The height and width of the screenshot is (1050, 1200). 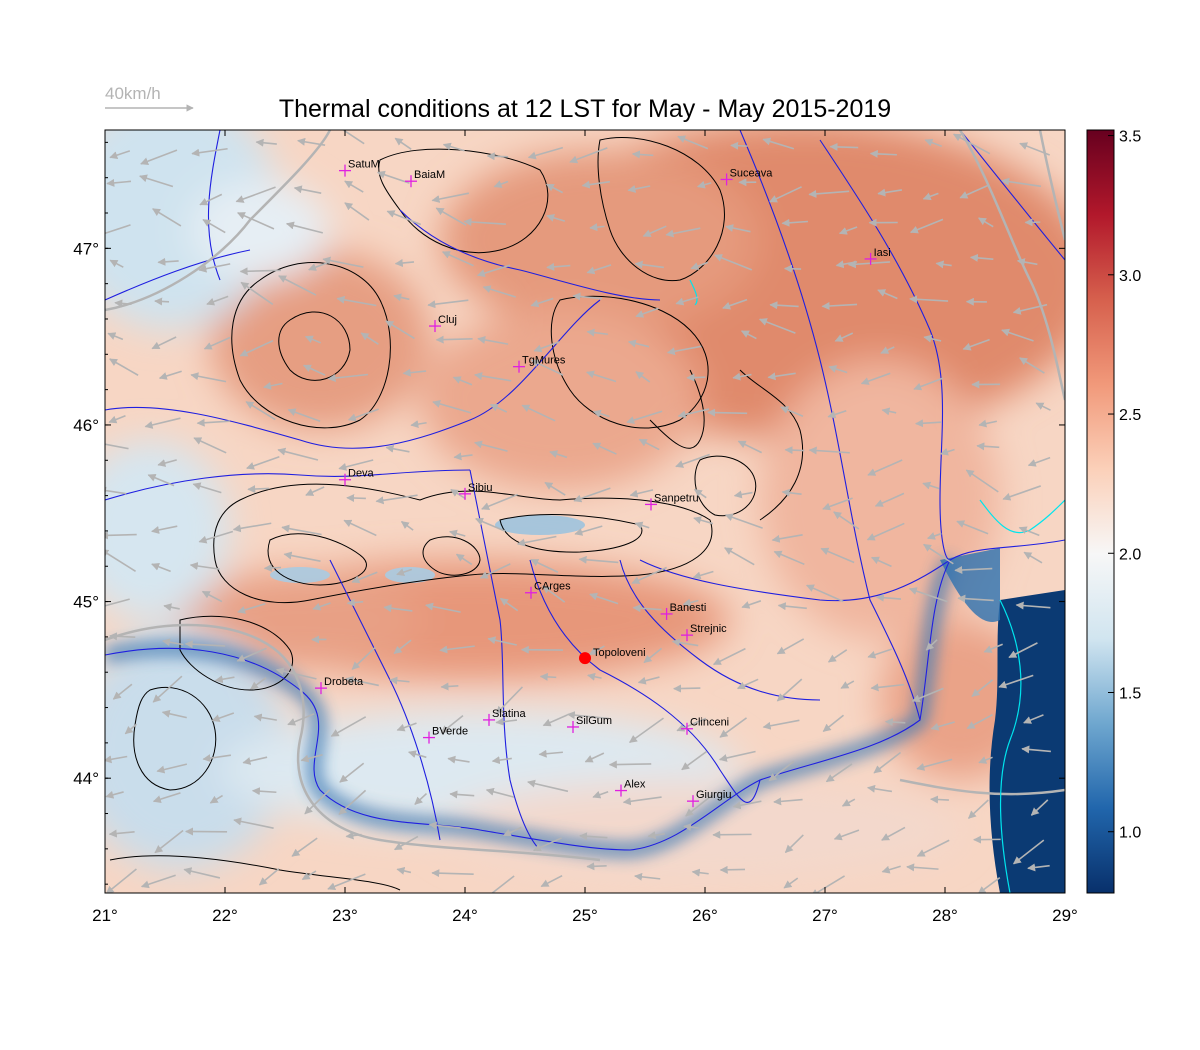 I want to click on focus-site-layer: Topoloveni, so click(x=612, y=656).